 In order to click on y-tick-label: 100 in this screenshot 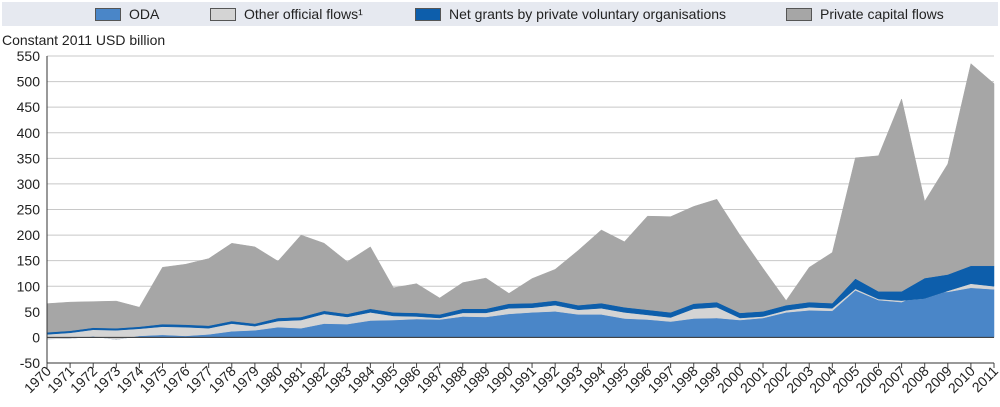, I will do `click(29, 286)`.